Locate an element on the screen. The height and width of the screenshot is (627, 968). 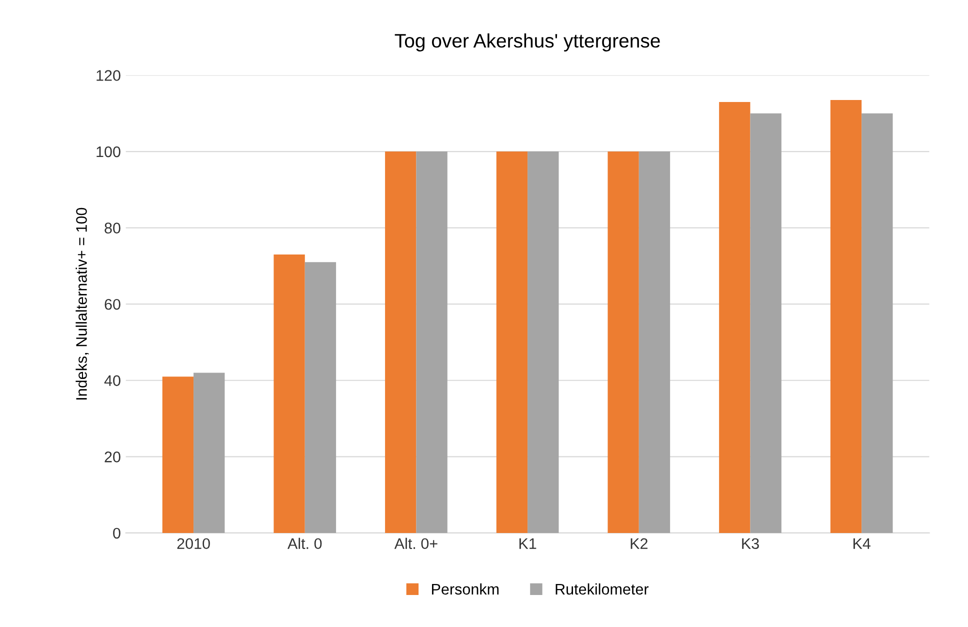
x-tick-label: K4 is located at coordinates (861, 543).